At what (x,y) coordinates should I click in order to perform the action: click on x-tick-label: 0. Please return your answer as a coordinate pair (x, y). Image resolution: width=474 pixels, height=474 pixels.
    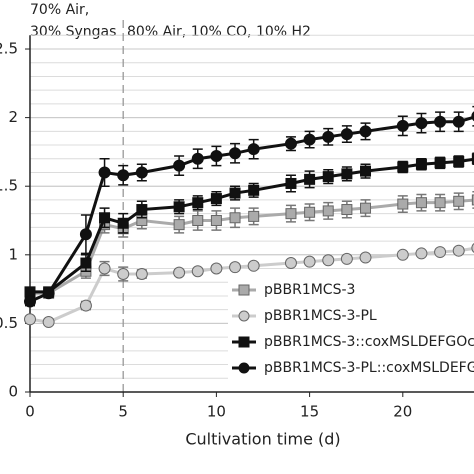
    Looking at the image, I should click on (30, 412).